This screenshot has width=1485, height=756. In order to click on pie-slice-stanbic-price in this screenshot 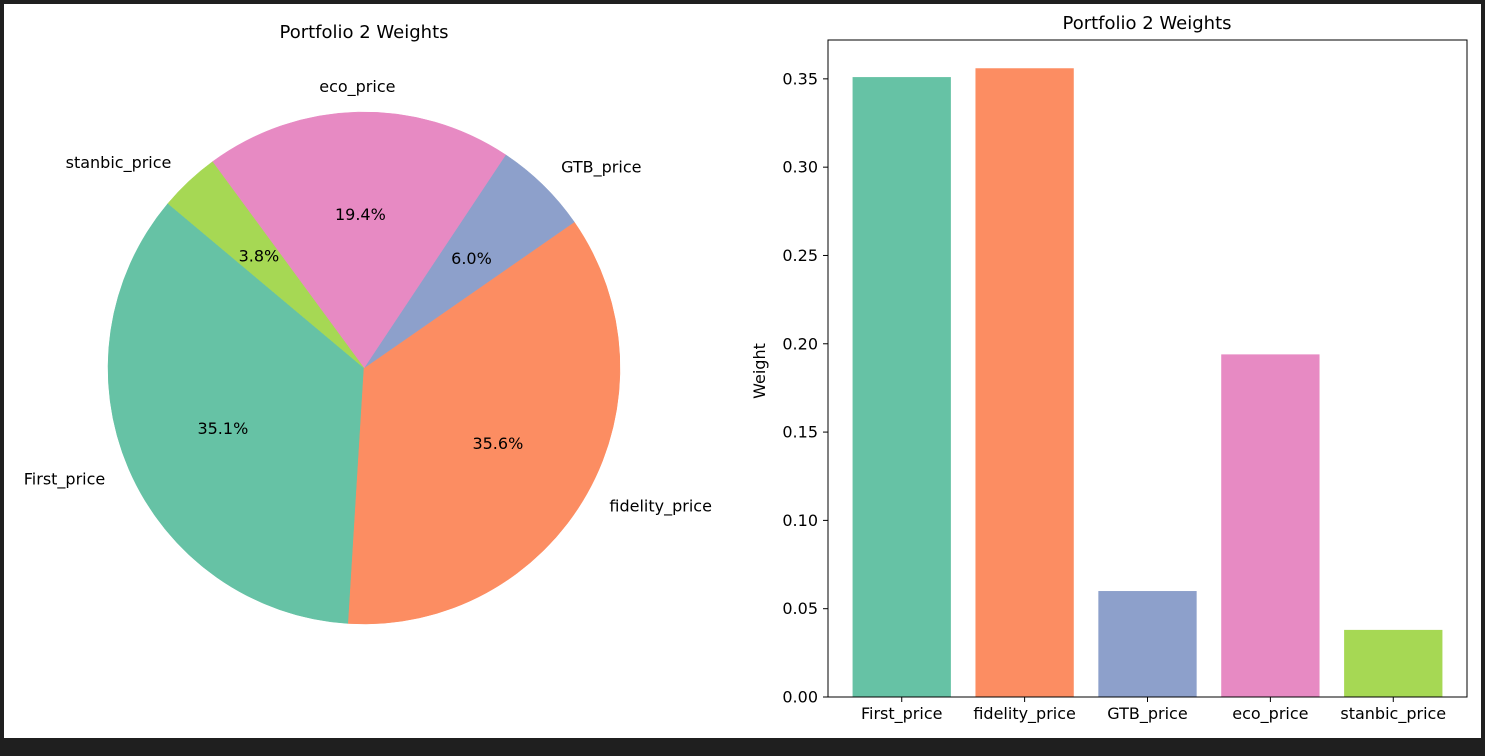, I will do `click(266, 265)`.